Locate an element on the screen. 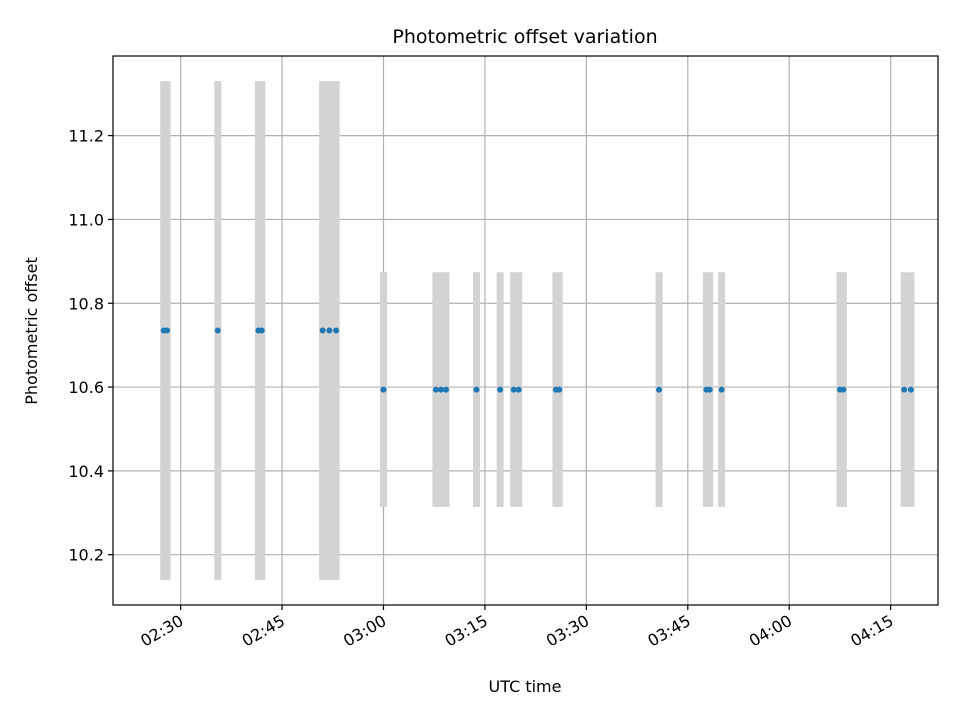 This screenshot has height=720, width=960. y-tick-label: 11.0 is located at coordinates (86, 219).